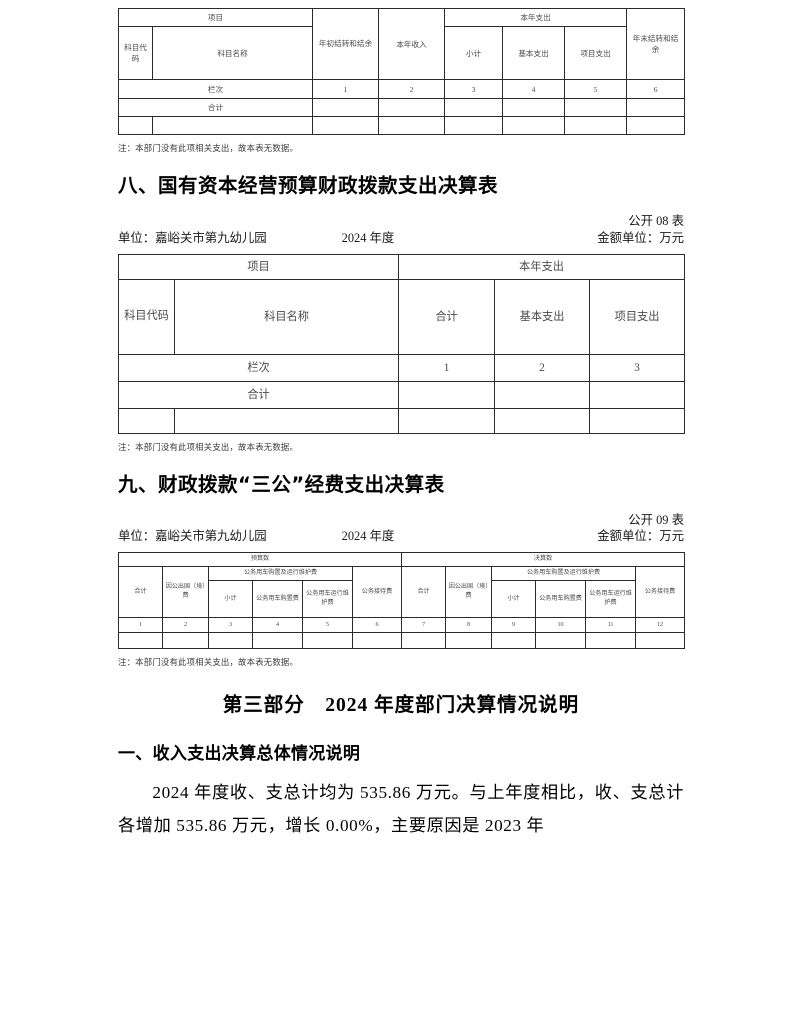 This screenshot has height=1035, width=800. I want to click on column-number: 12, so click(660, 625).